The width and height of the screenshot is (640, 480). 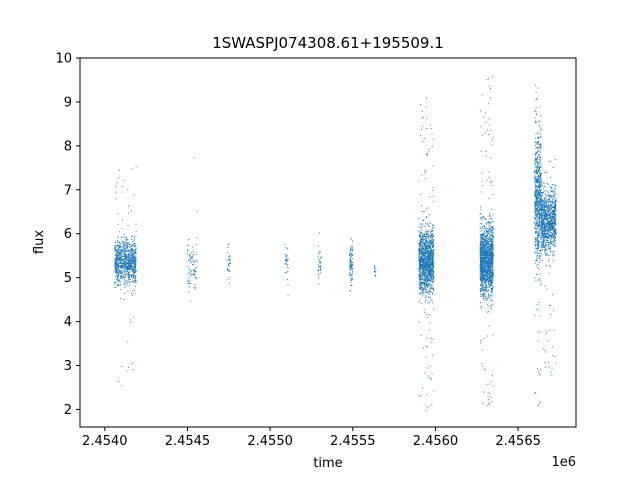 What do you see at coordinates (328, 43) in the screenshot?
I see `chart-title: 1SWASPJ074308.61+195509.1` at bounding box center [328, 43].